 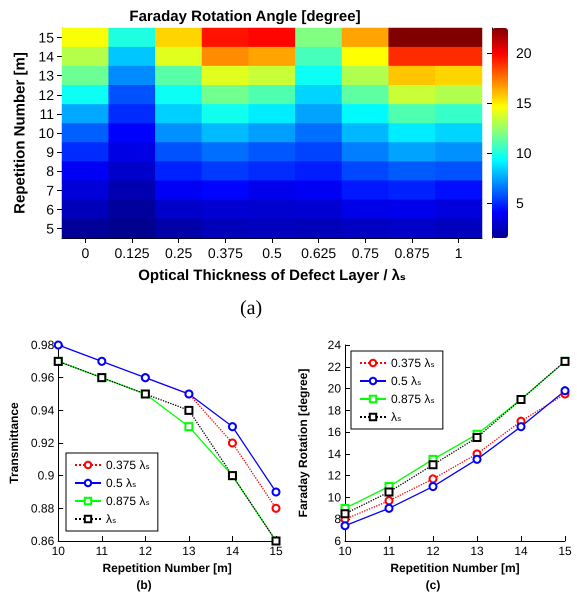 I want to click on y-tick-label: 0.92, so click(x=42, y=443).